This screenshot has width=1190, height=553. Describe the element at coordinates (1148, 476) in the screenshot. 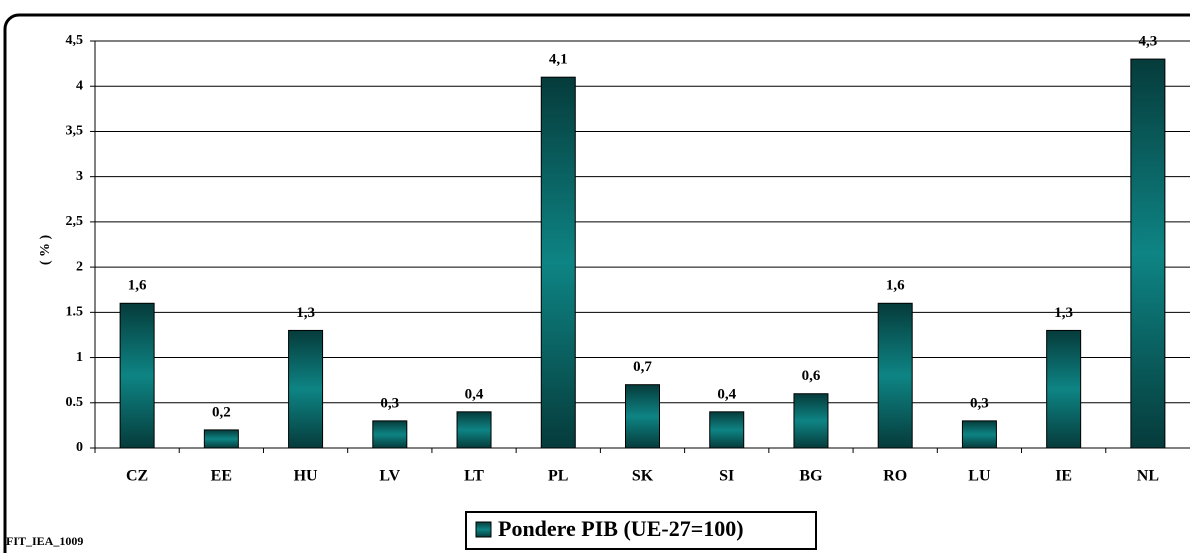

I see `x-tick-label: NL` at that location.